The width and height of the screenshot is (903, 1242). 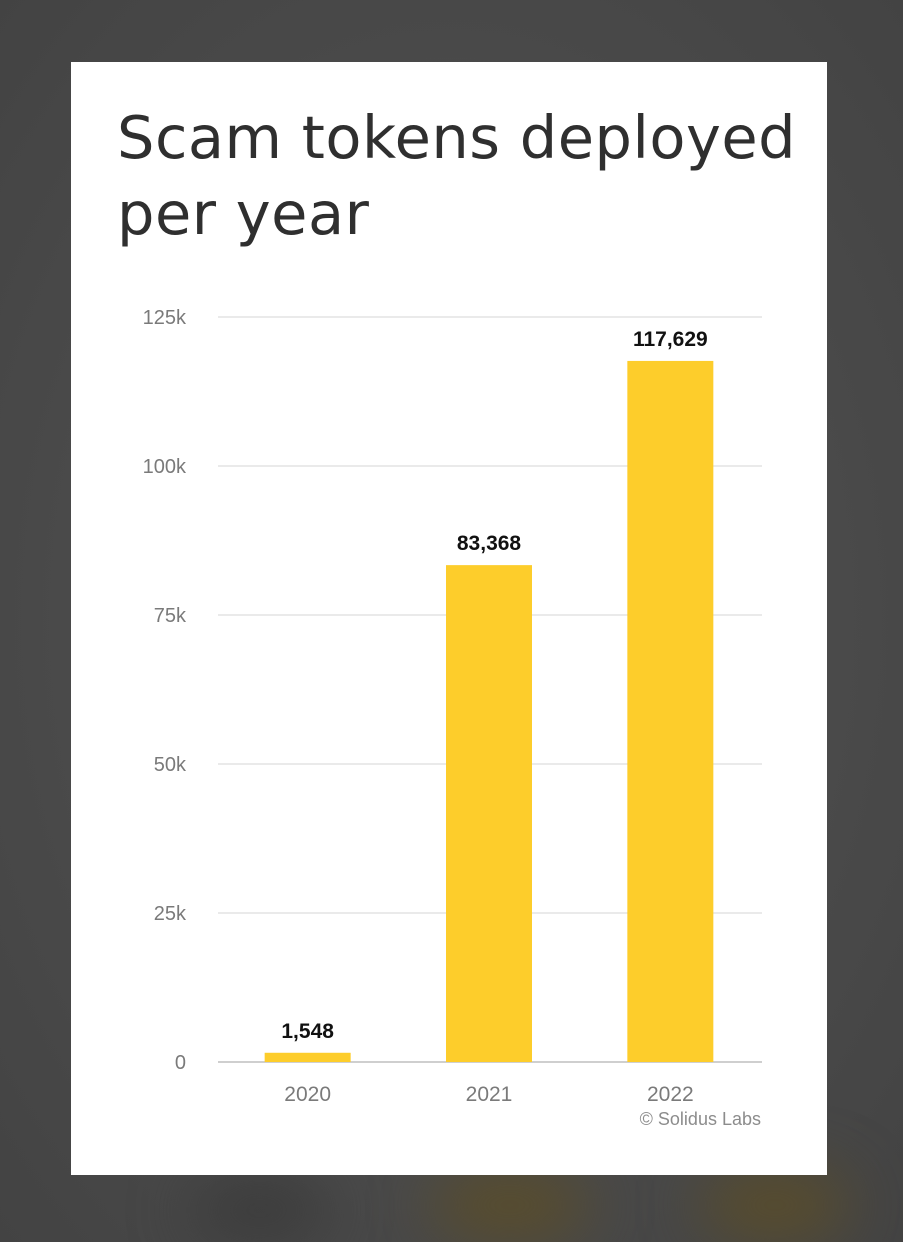 I want to click on chart-title: Scam tokens deployed per year, so click(x=457, y=175).